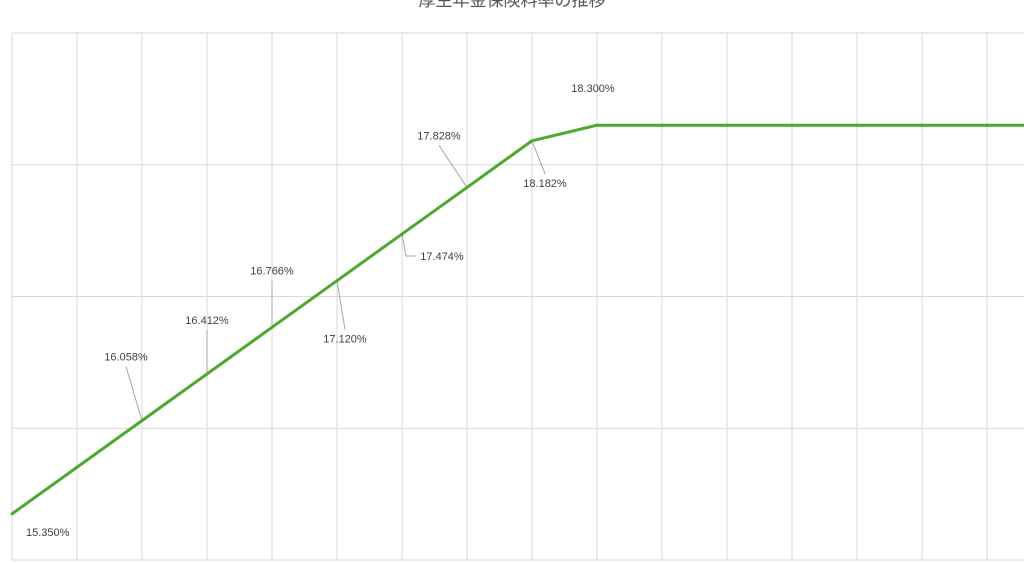 This screenshot has width=1024, height=563. What do you see at coordinates (593, 89) in the screenshot?
I see `data-label: 18.300%` at bounding box center [593, 89].